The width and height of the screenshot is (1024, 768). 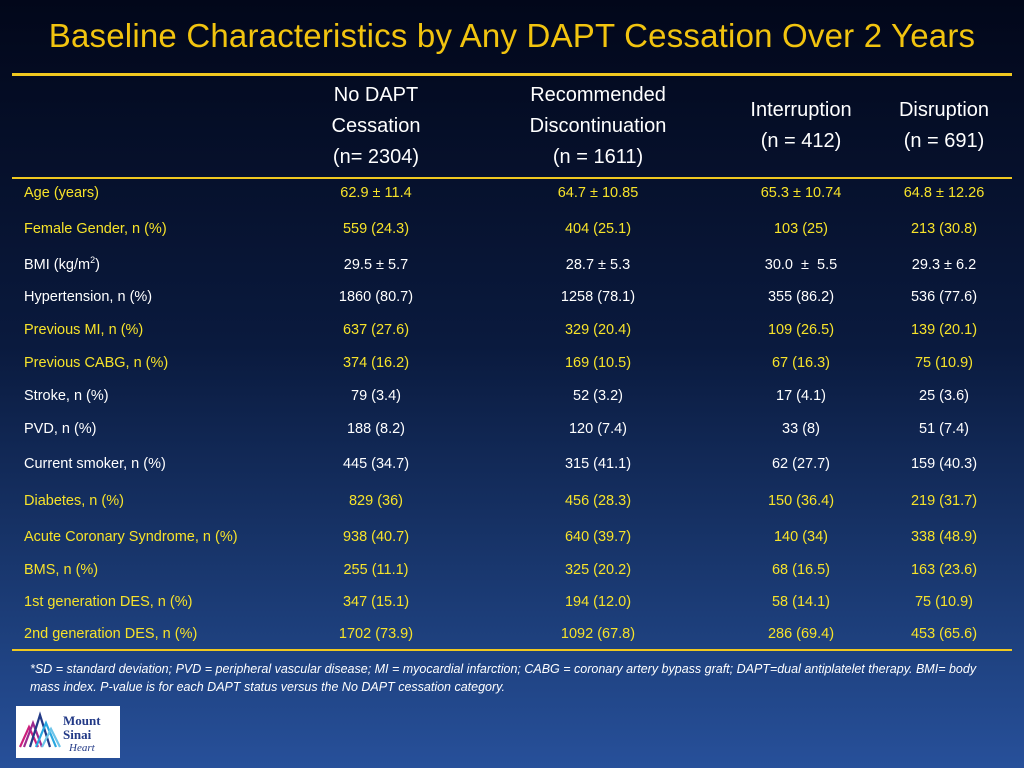 I want to click on table-cell: 68 (16.5), so click(x=801, y=570).